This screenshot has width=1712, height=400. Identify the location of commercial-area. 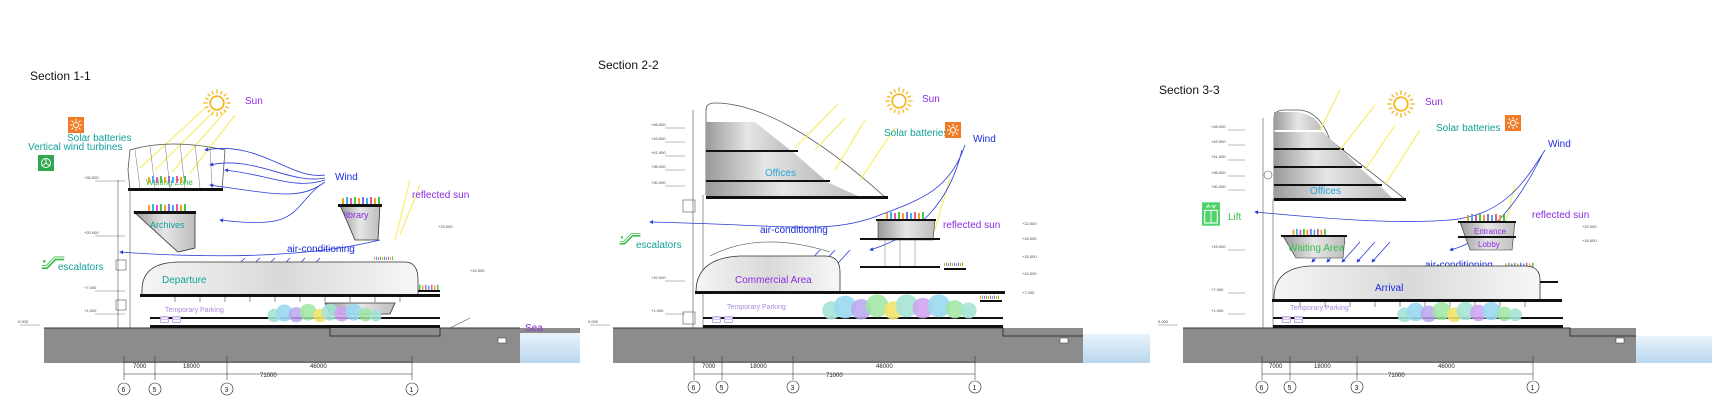
(768, 274).